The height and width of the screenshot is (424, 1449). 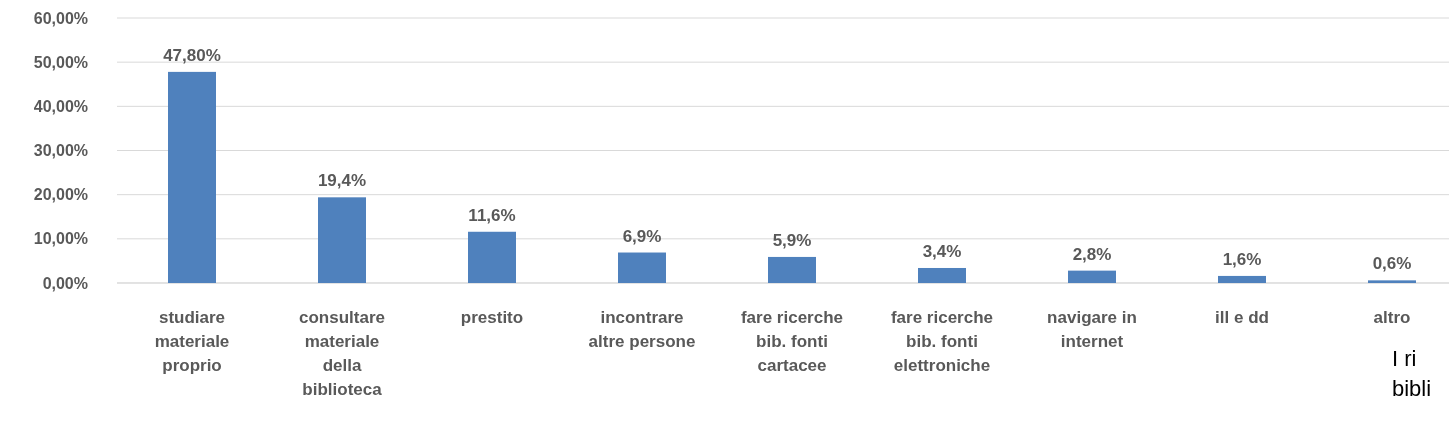 I want to click on data-label: 2,8%, so click(x=1092, y=254).